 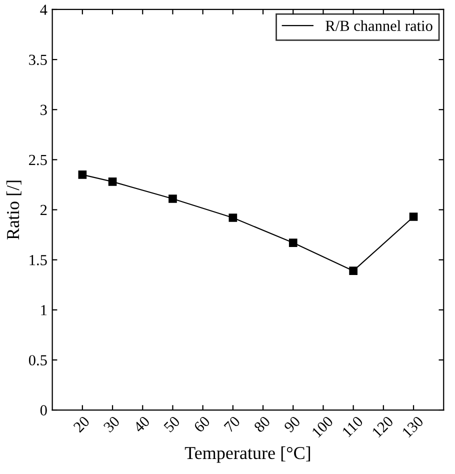 I want to click on x-tick-label: 60, so click(x=202, y=424).